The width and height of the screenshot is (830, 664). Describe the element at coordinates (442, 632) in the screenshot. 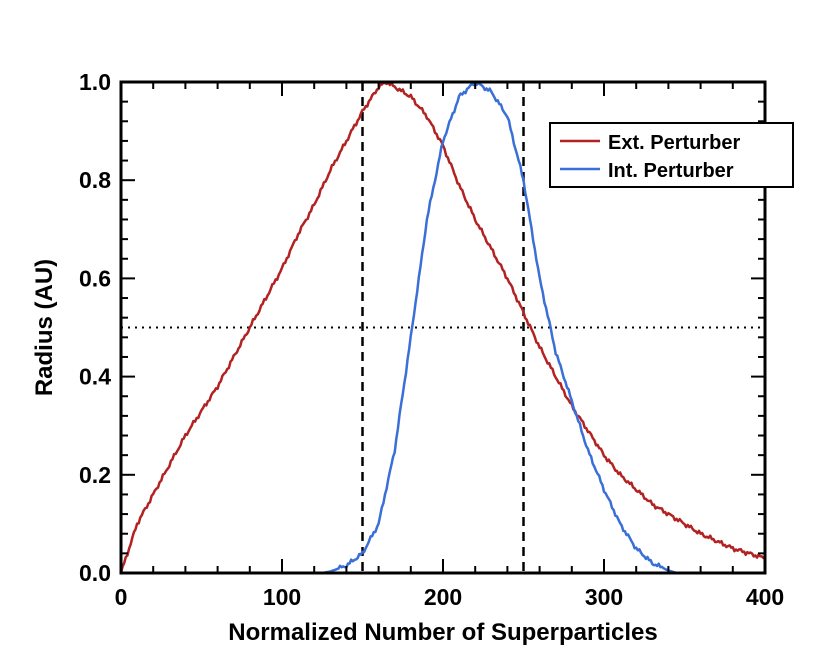

I see `x-axis-title: Normalized Number of Superparticles` at that location.